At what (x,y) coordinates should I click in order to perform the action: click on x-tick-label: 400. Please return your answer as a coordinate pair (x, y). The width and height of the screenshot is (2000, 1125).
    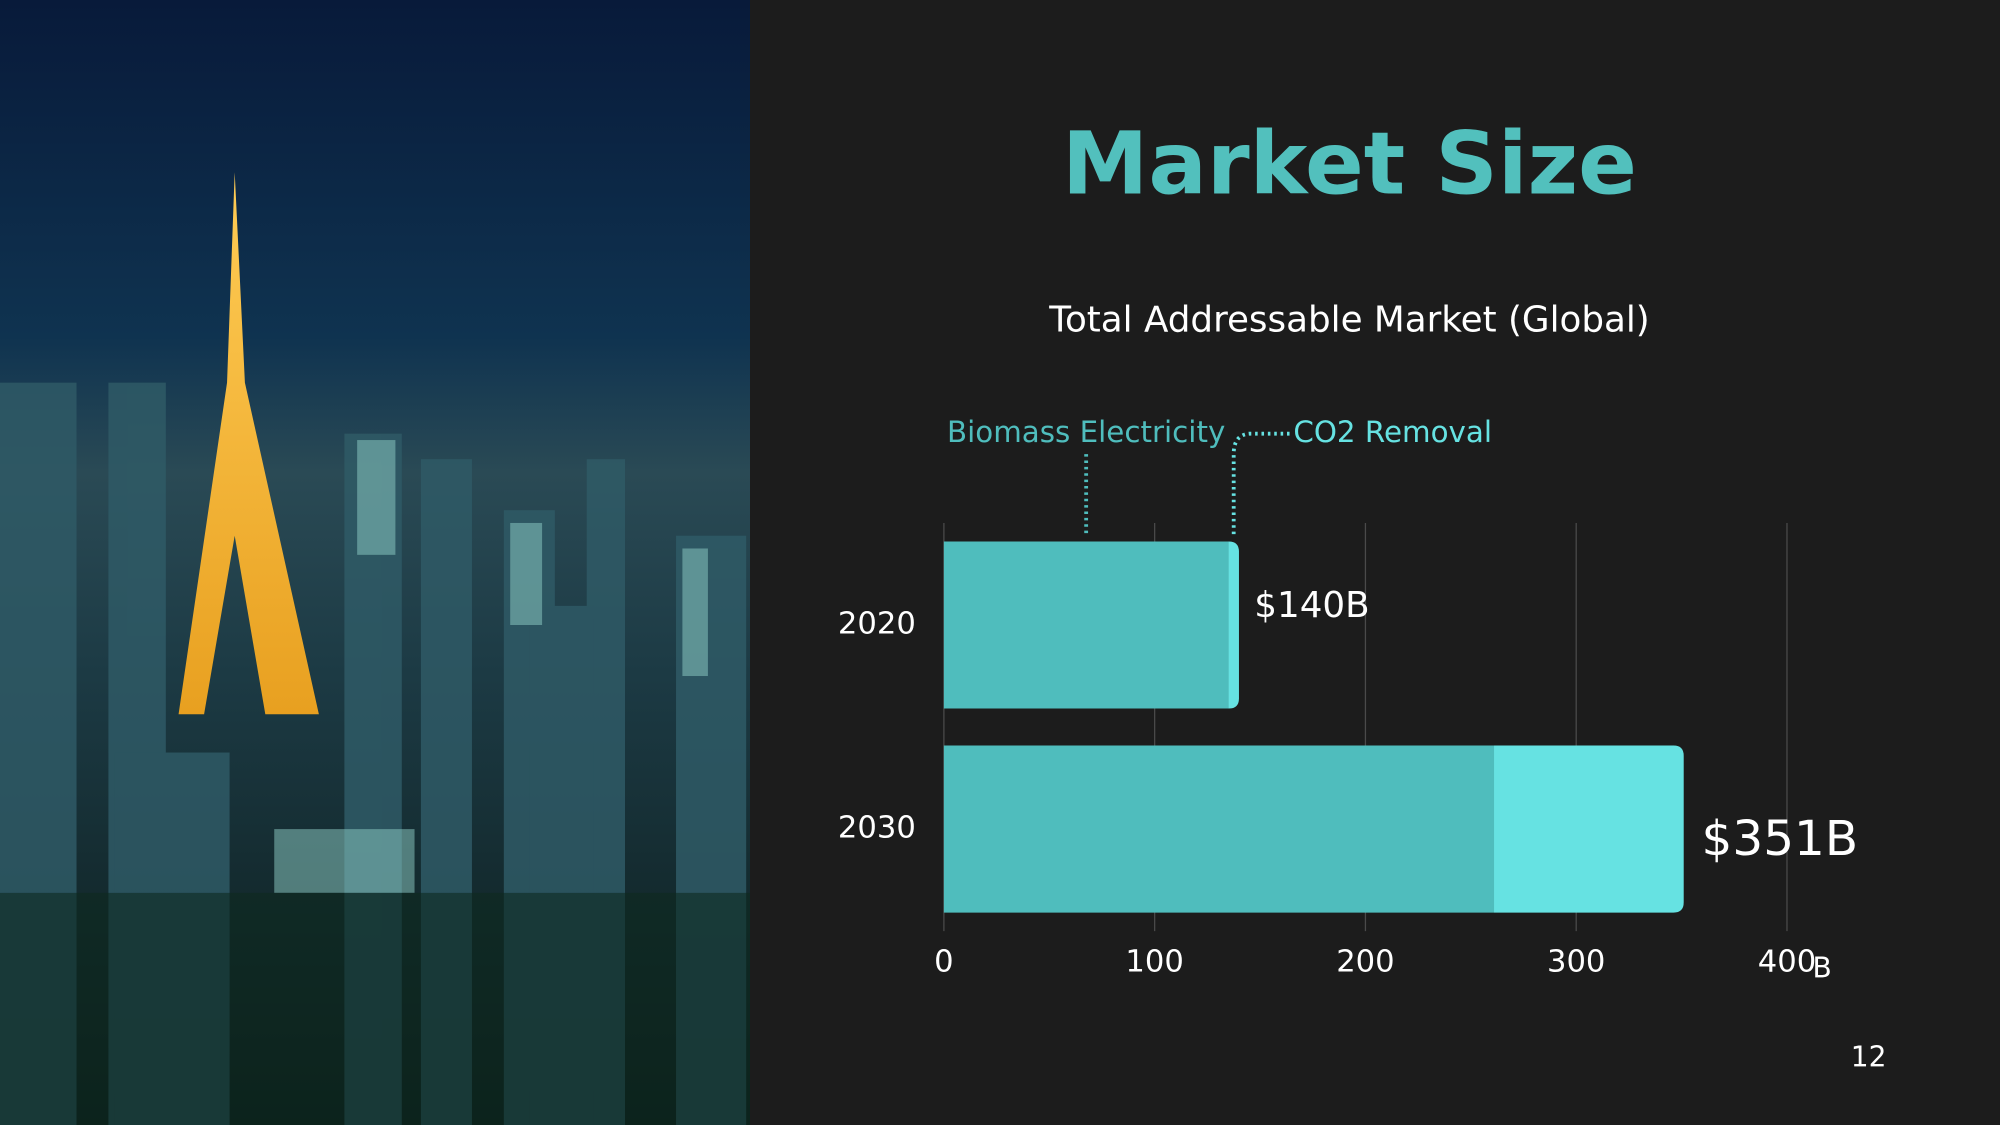
    Looking at the image, I should click on (1787, 962).